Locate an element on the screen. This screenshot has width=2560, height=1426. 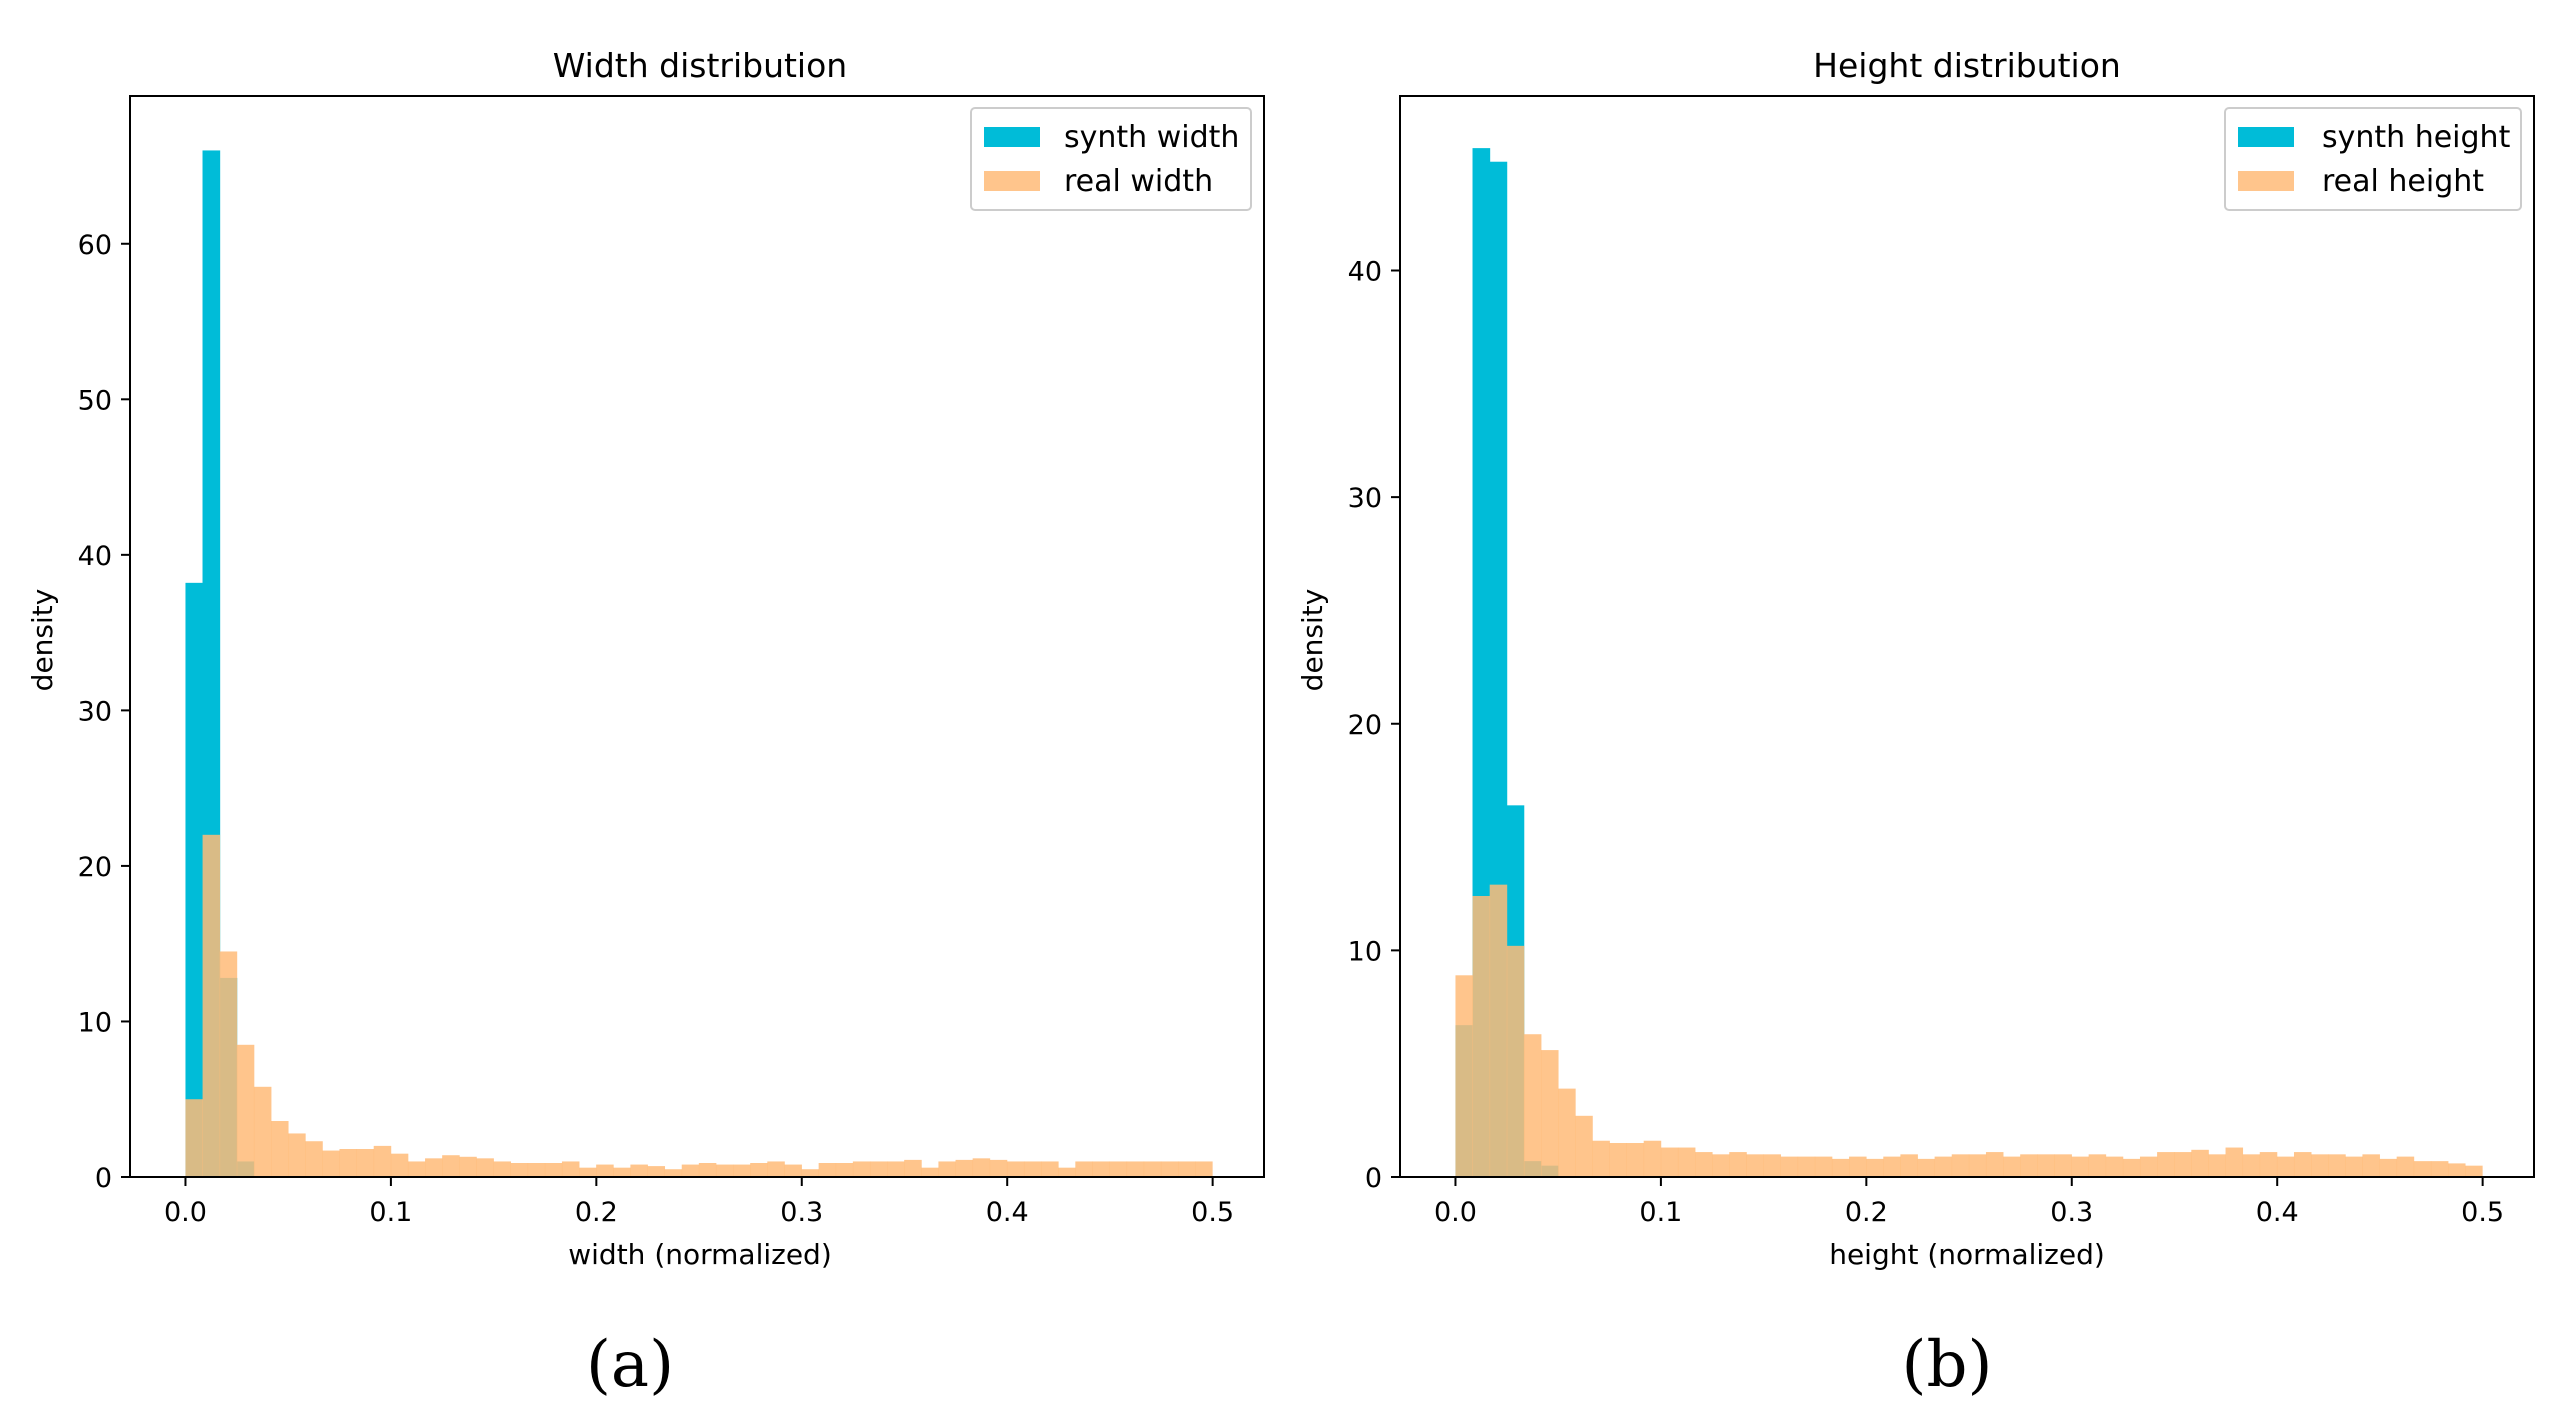
y-tick-label-a-4: 40 is located at coordinates (95, 556).